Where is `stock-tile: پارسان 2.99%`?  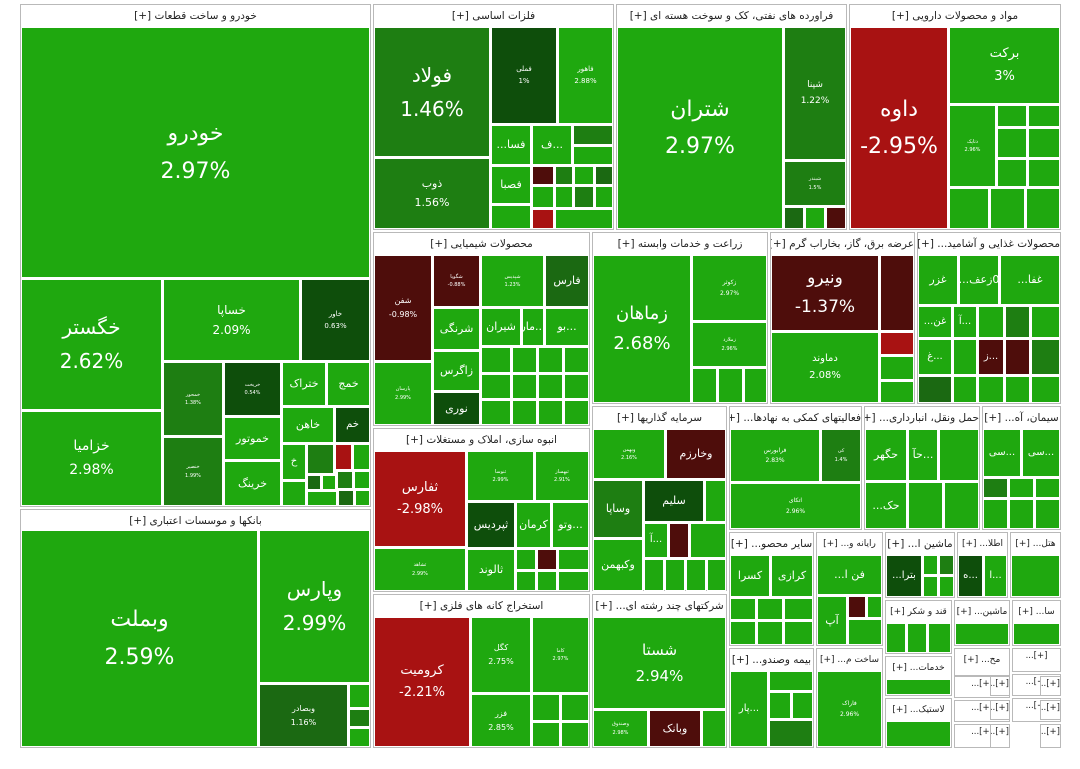
stock-tile: پارسان 2.99% is located at coordinates (403, 393).